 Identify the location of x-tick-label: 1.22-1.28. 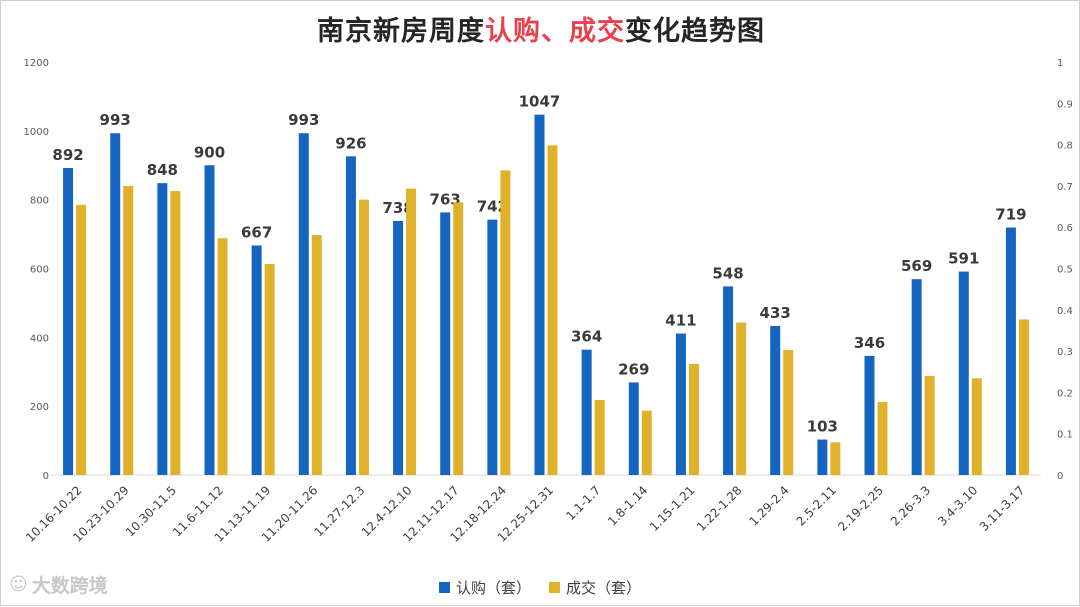
(719, 508).